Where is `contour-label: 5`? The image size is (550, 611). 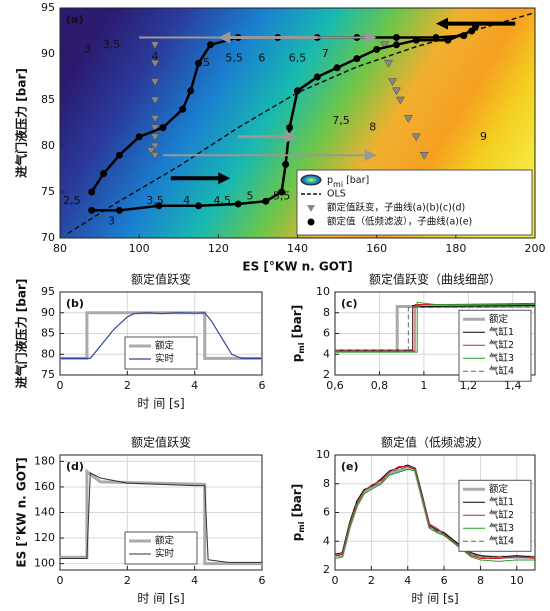 contour-label: 5 is located at coordinates (250, 196).